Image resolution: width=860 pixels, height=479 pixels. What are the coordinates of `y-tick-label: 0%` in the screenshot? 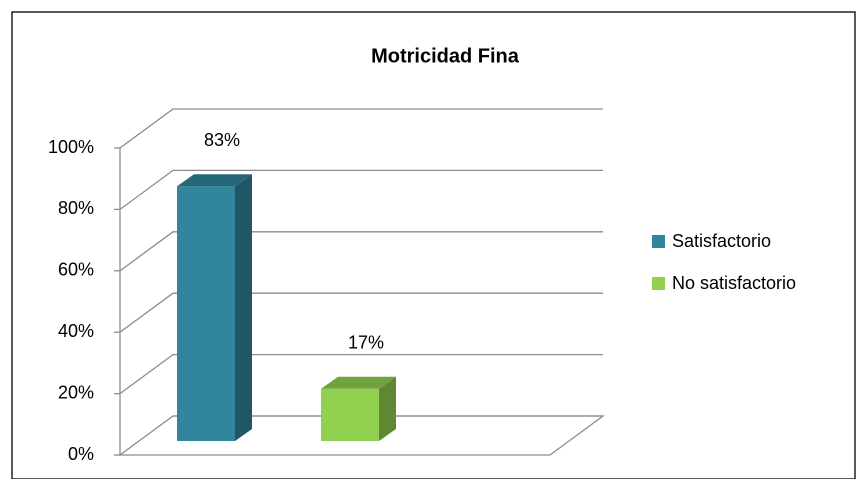 It's located at (81, 454).